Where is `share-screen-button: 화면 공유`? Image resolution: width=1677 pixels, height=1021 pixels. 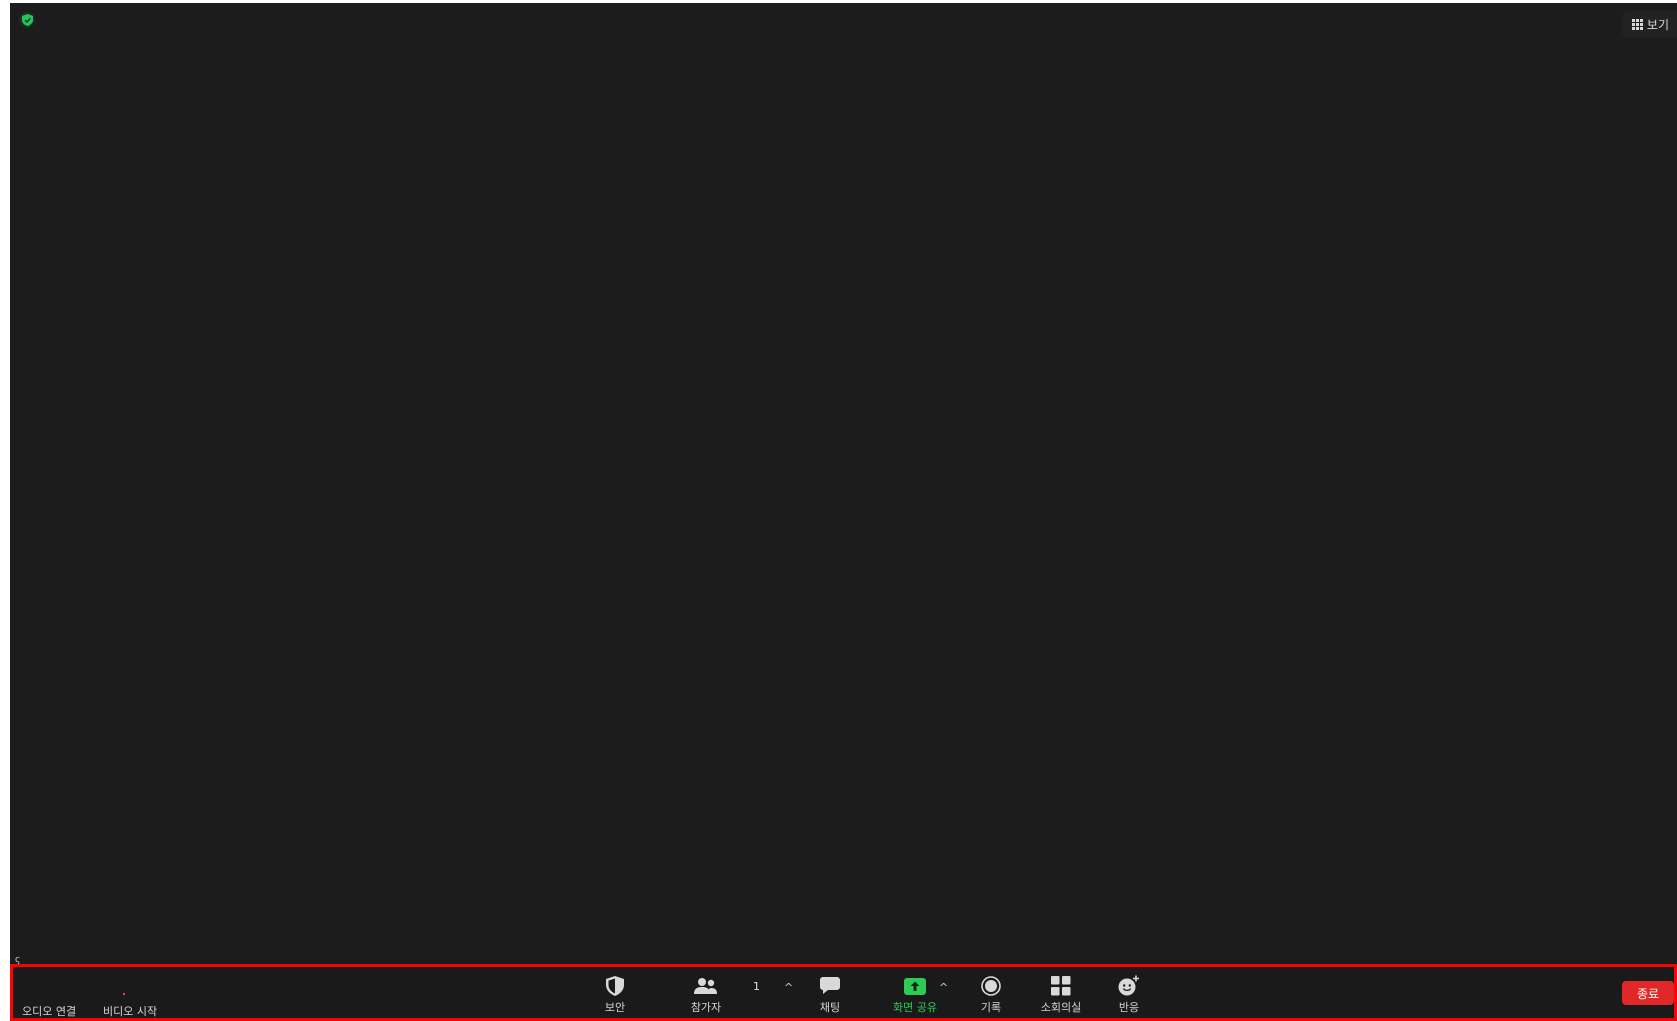
share-screen-button: 화면 공유 is located at coordinates (915, 992).